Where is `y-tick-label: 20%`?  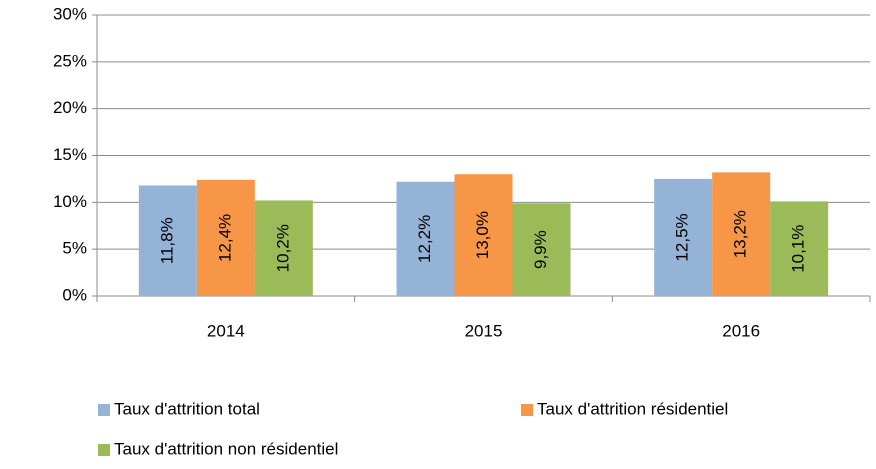
y-tick-label: 20% is located at coordinates (70, 107).